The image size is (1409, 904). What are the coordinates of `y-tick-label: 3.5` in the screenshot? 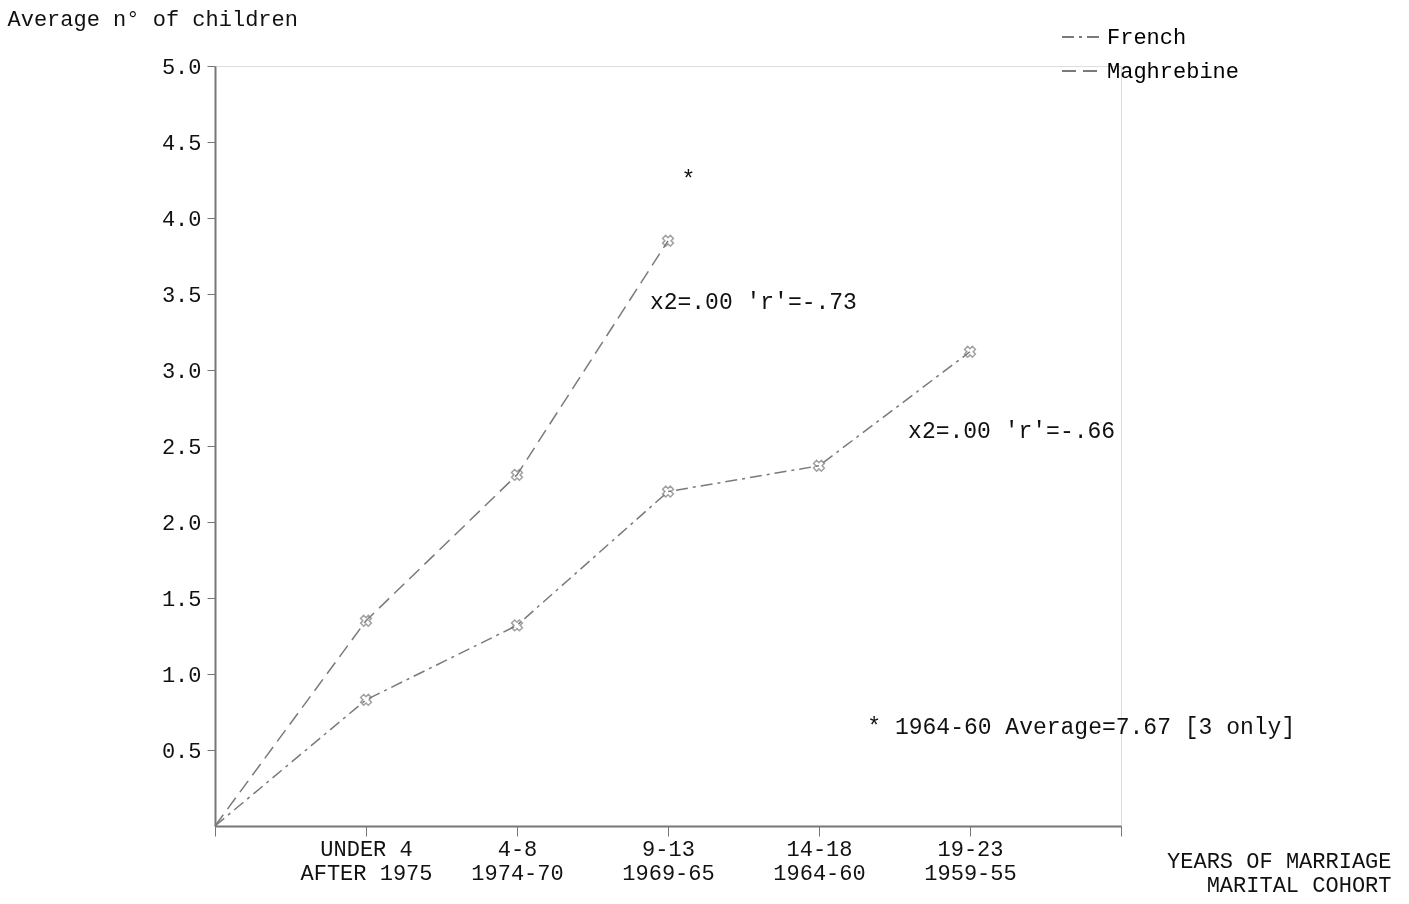 It's located at (181, 296).